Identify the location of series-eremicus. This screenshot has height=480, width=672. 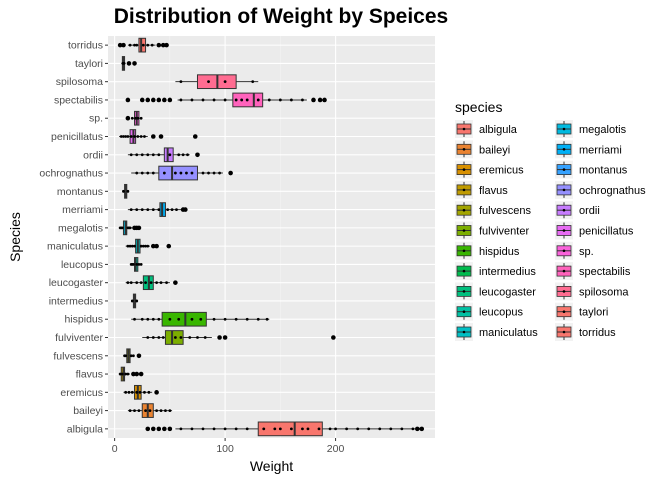
(141, 392).